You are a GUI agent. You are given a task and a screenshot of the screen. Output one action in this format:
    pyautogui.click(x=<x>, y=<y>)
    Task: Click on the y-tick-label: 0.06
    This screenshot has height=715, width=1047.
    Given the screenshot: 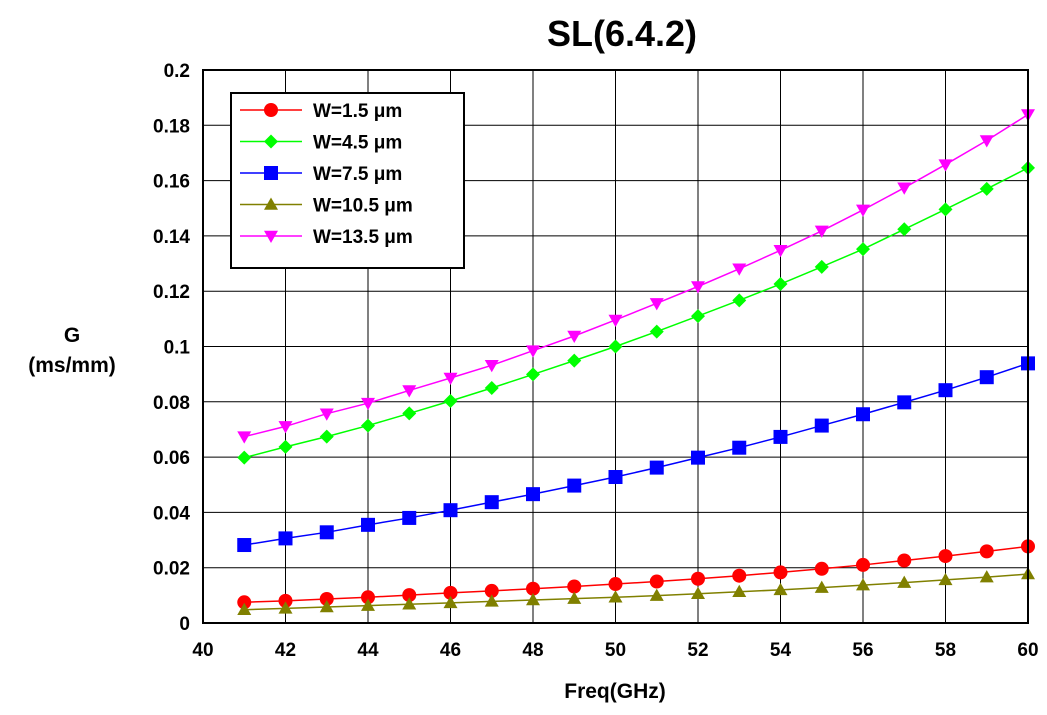 What is the action you would take?
    pyautogui.click(x=171, y=458)
    